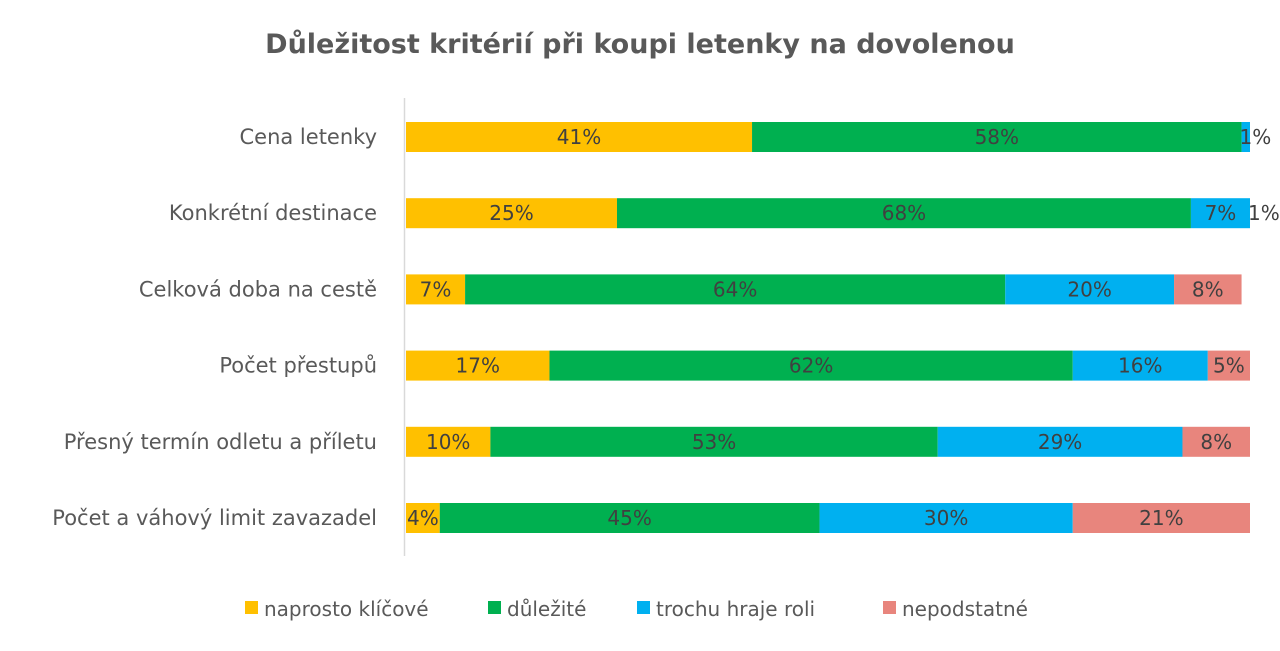 The width and height of the screenshot is (1280, 651). I want to click on data-label: 29%, so click(1060, 442).